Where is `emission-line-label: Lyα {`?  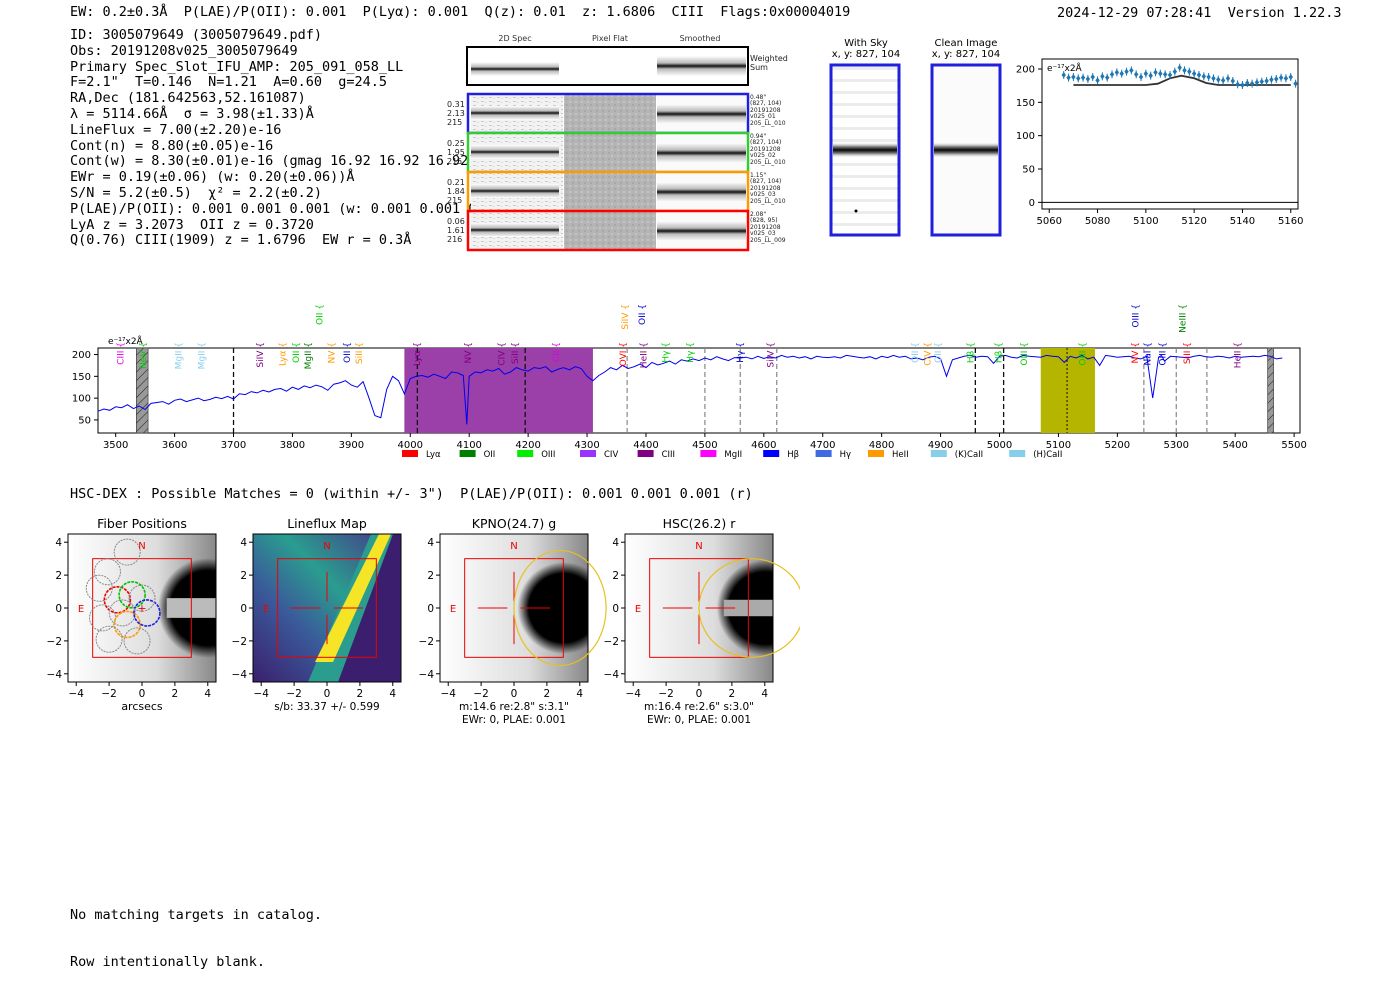 emission-line-label: Lyα { is located at coordinates (418, 354).